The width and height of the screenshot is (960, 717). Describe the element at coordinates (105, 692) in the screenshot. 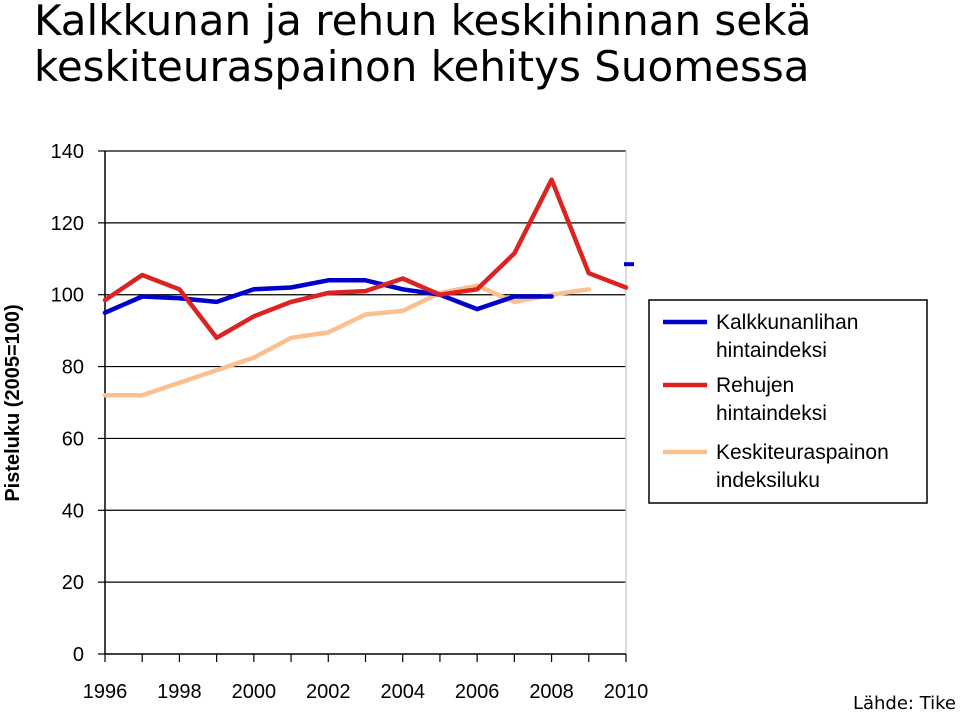

I see `x-tick-label-1996: 1996` at that location.